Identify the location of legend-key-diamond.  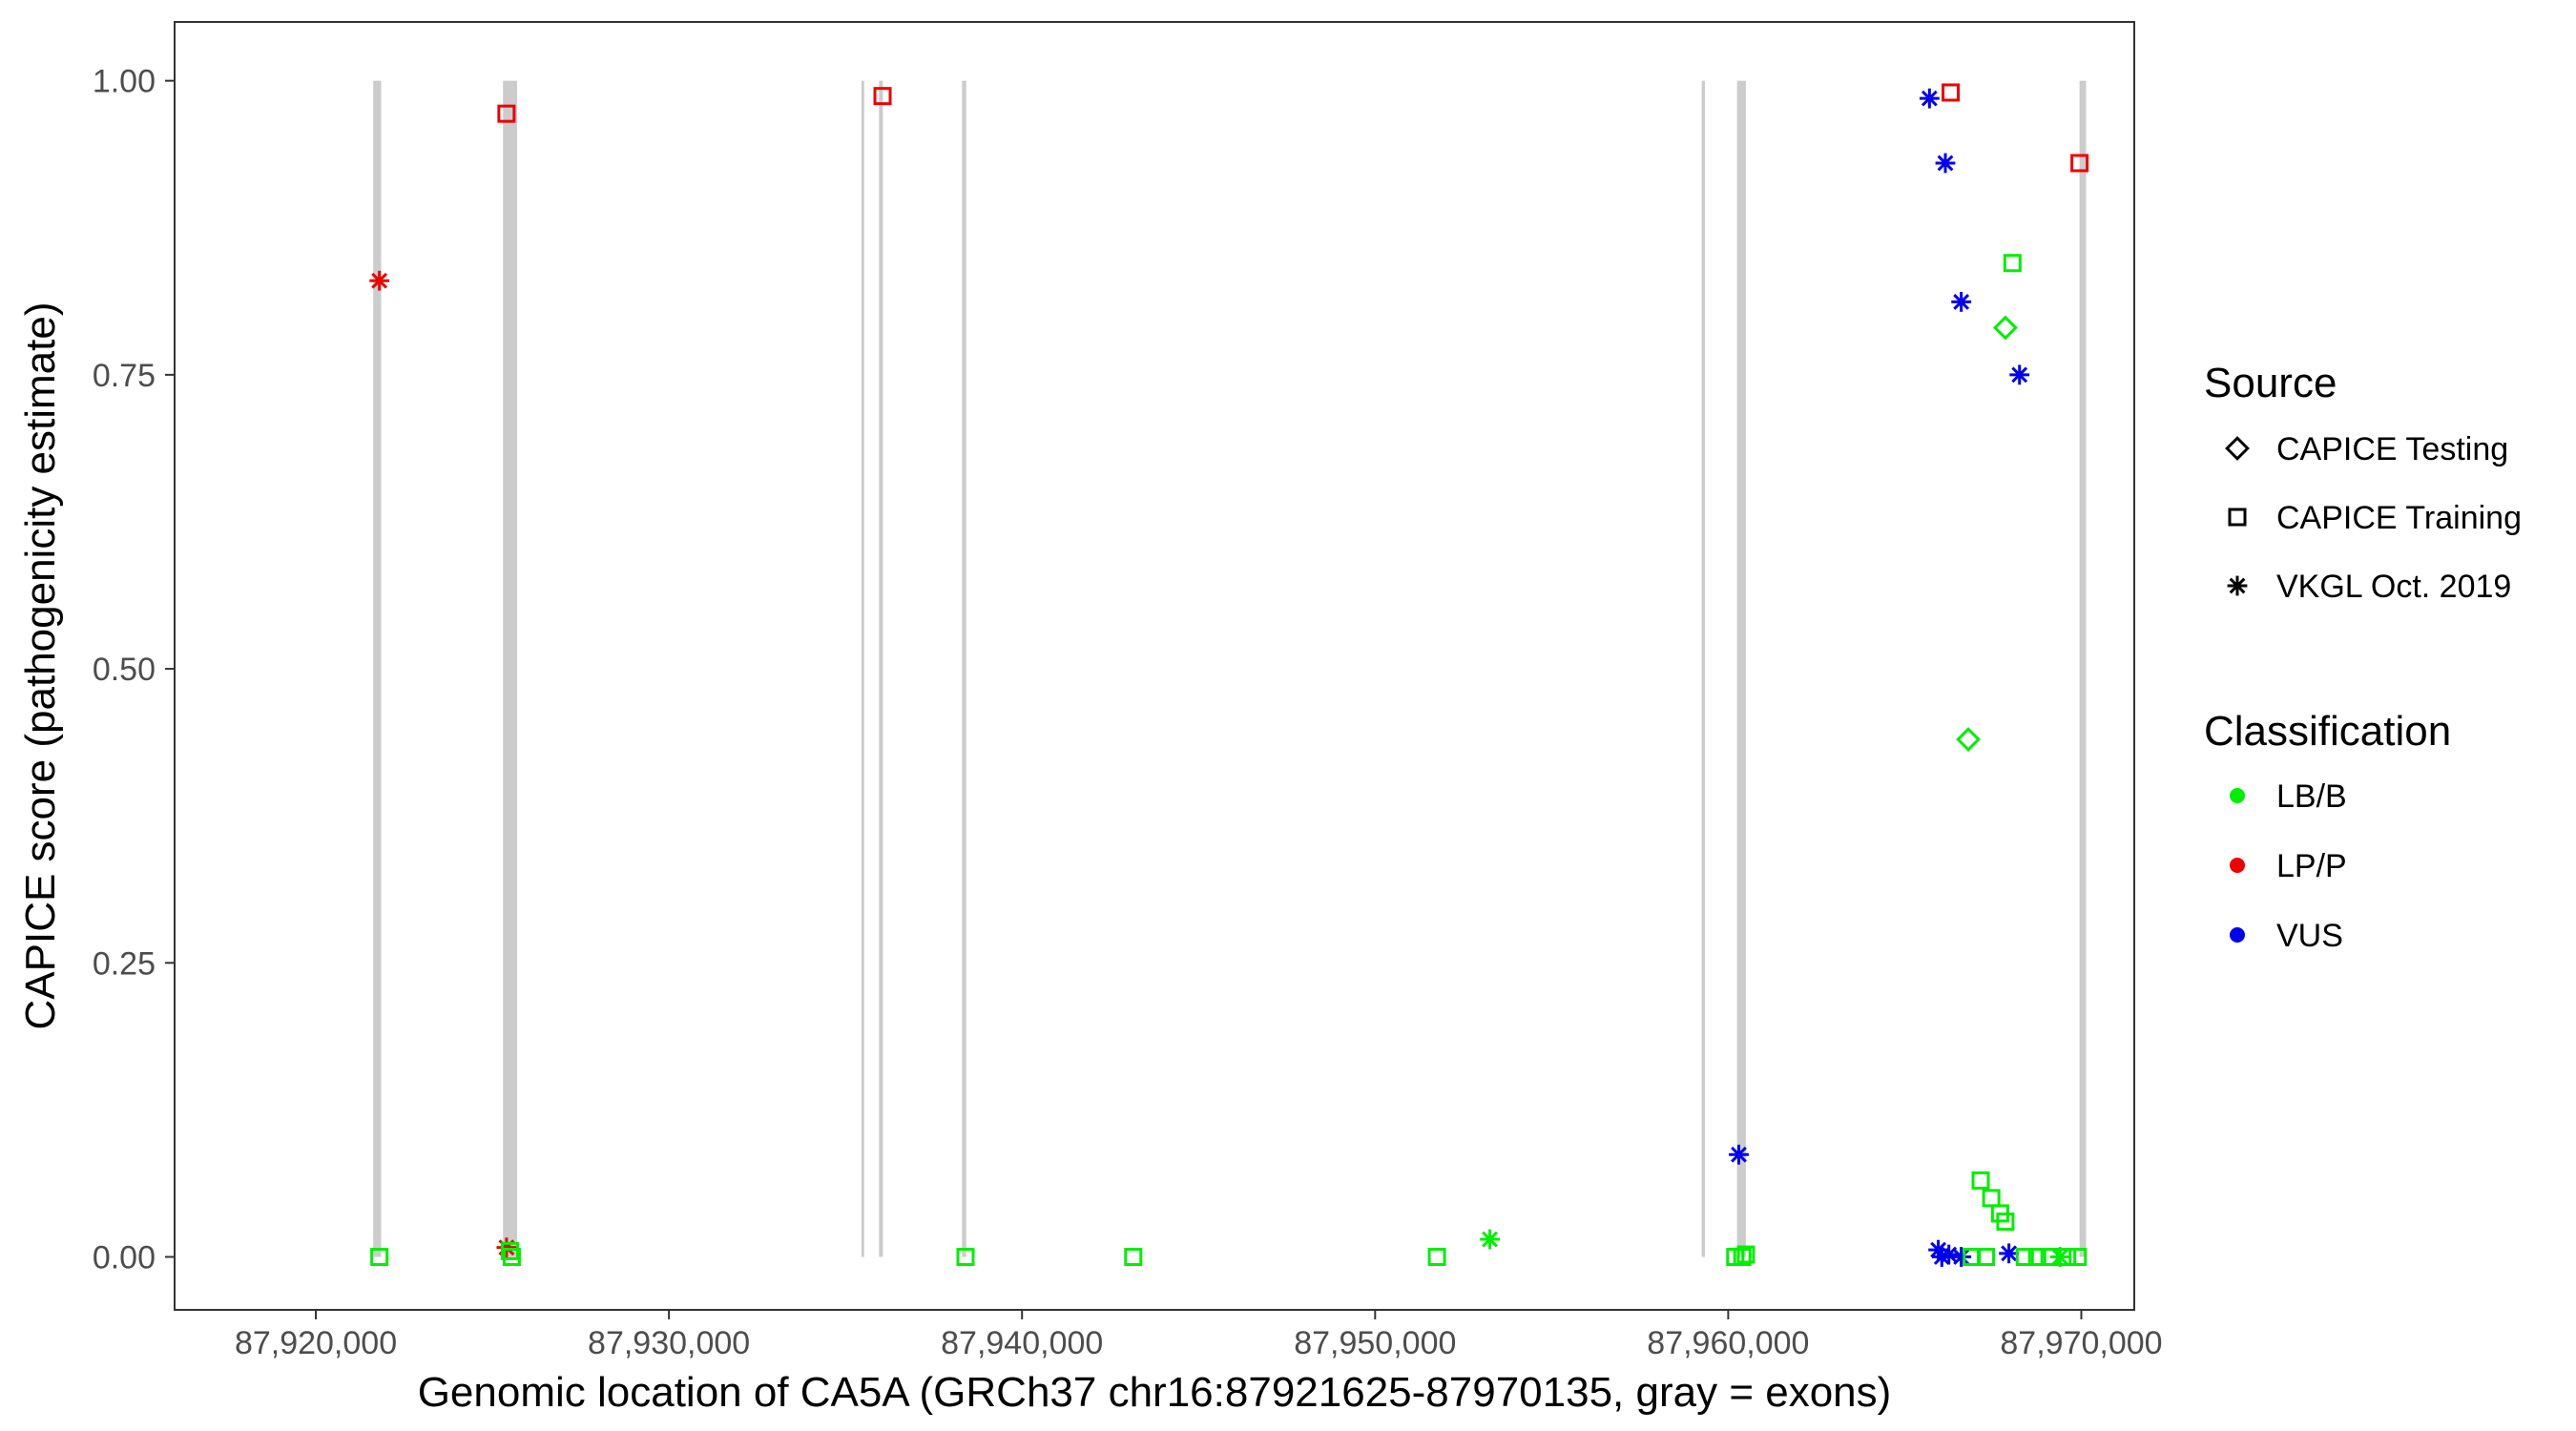
(2237, 448).